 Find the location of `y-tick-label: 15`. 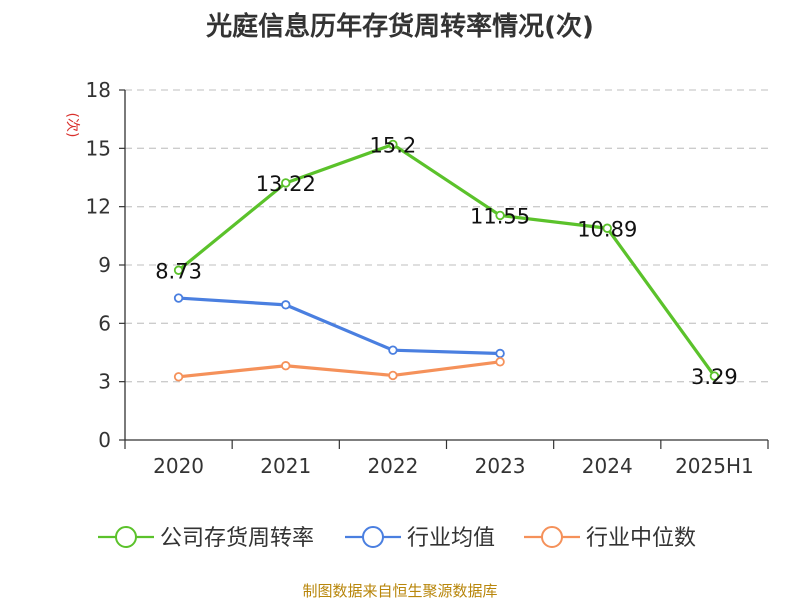

y-tick-label: 15 is located at coordinates (98, 148).